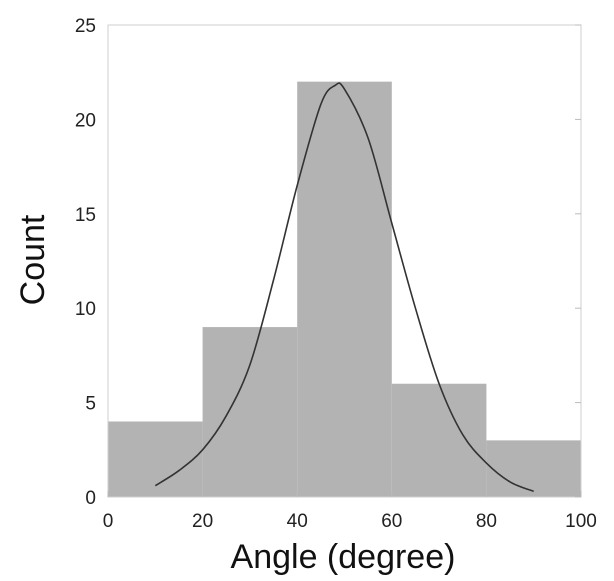 This screenshot has width=614, height=581. What do you see at coordinates (33, 259) in the screenshot?
I see `y-axis-label: Count` at bounding box center [33, 259].